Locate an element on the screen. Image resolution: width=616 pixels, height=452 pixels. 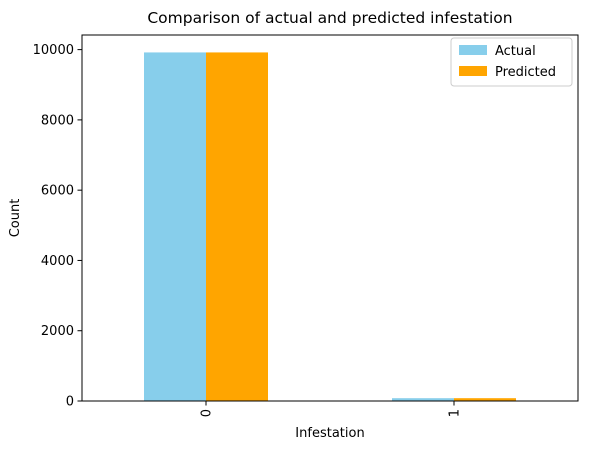
y-axis-label: Count is located at coordinates (15, 218).